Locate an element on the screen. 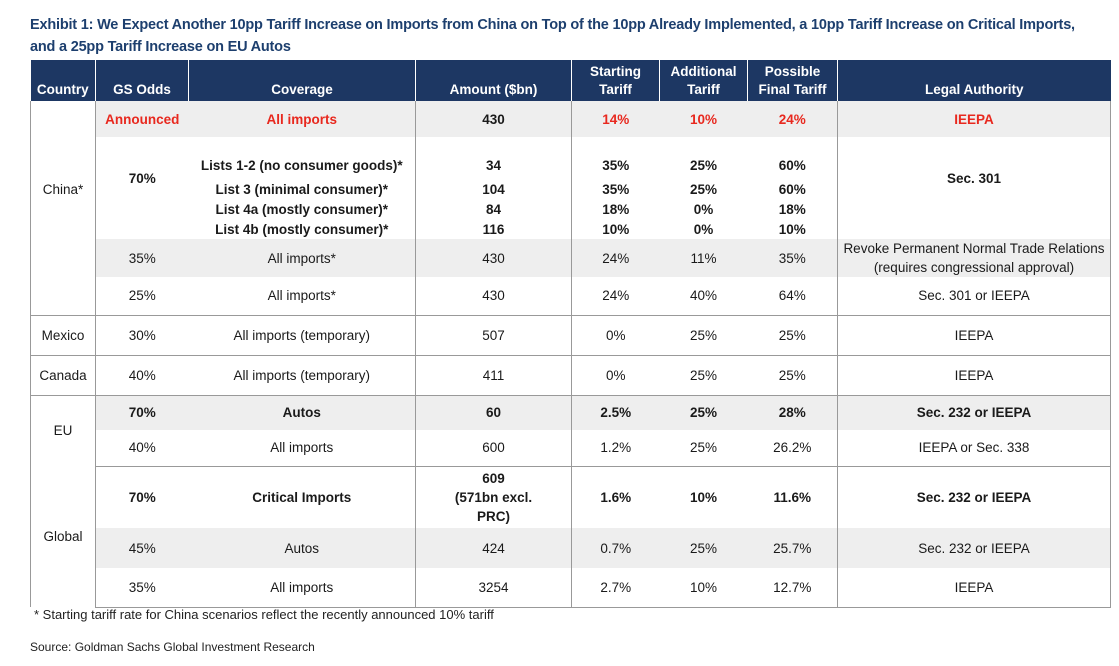  header-additional-tariff-line-2: Tariff is located at coordinates (703, 89).